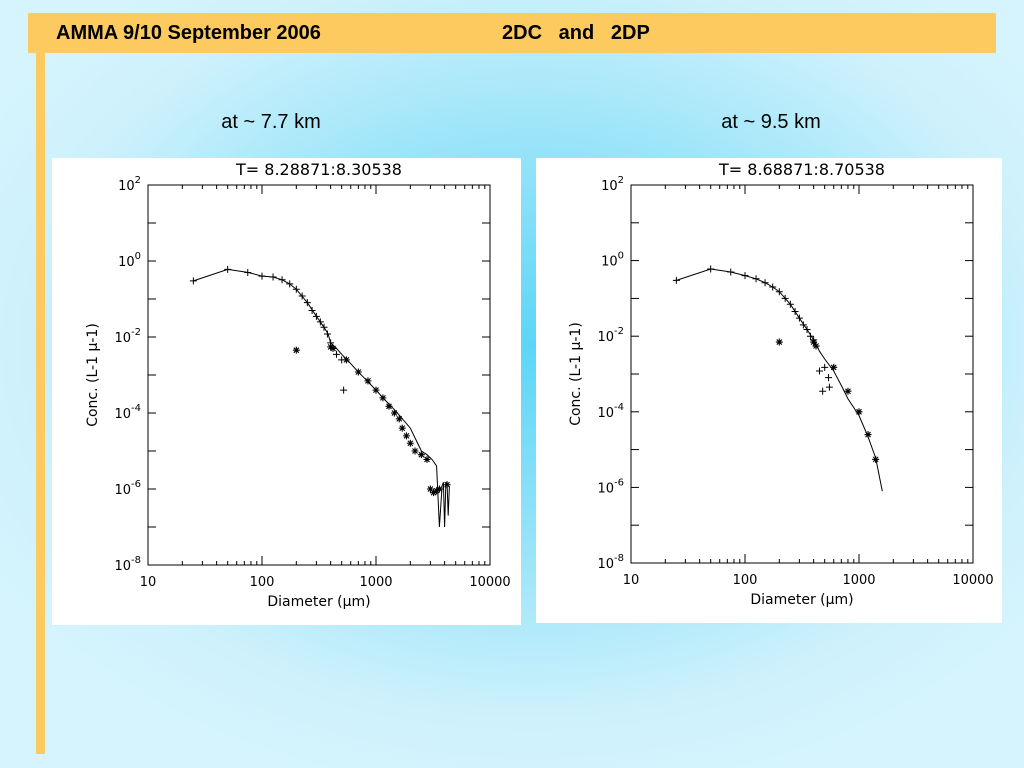 Image resolution: width=1024 pixels, height=768 pixels. I want to click on y-tick-label: 10⁻², so click(610, 335).